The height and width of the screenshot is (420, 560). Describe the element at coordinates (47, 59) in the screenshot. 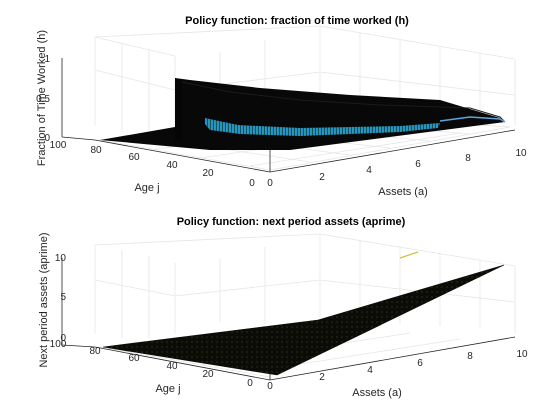

I see `z-tick-label: 1` at that location.